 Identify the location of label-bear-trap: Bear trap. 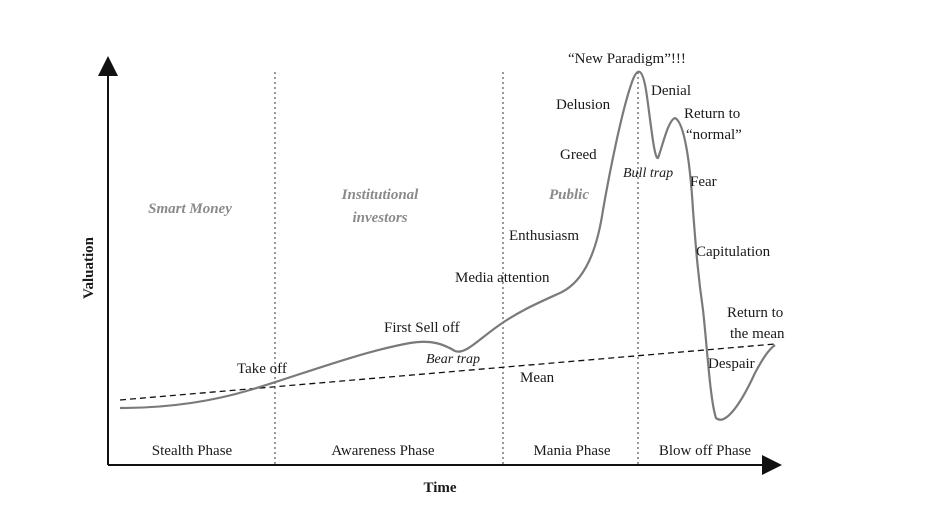
(453, 359).